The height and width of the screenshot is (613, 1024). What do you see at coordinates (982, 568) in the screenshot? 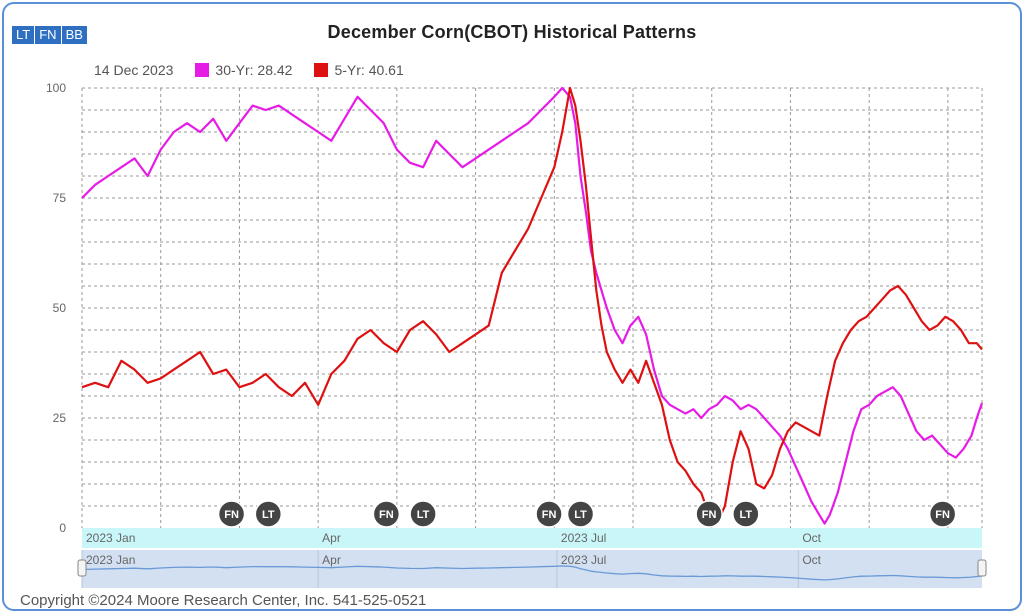
I see `navigator-handle-right` at bounding box center [982, 568].